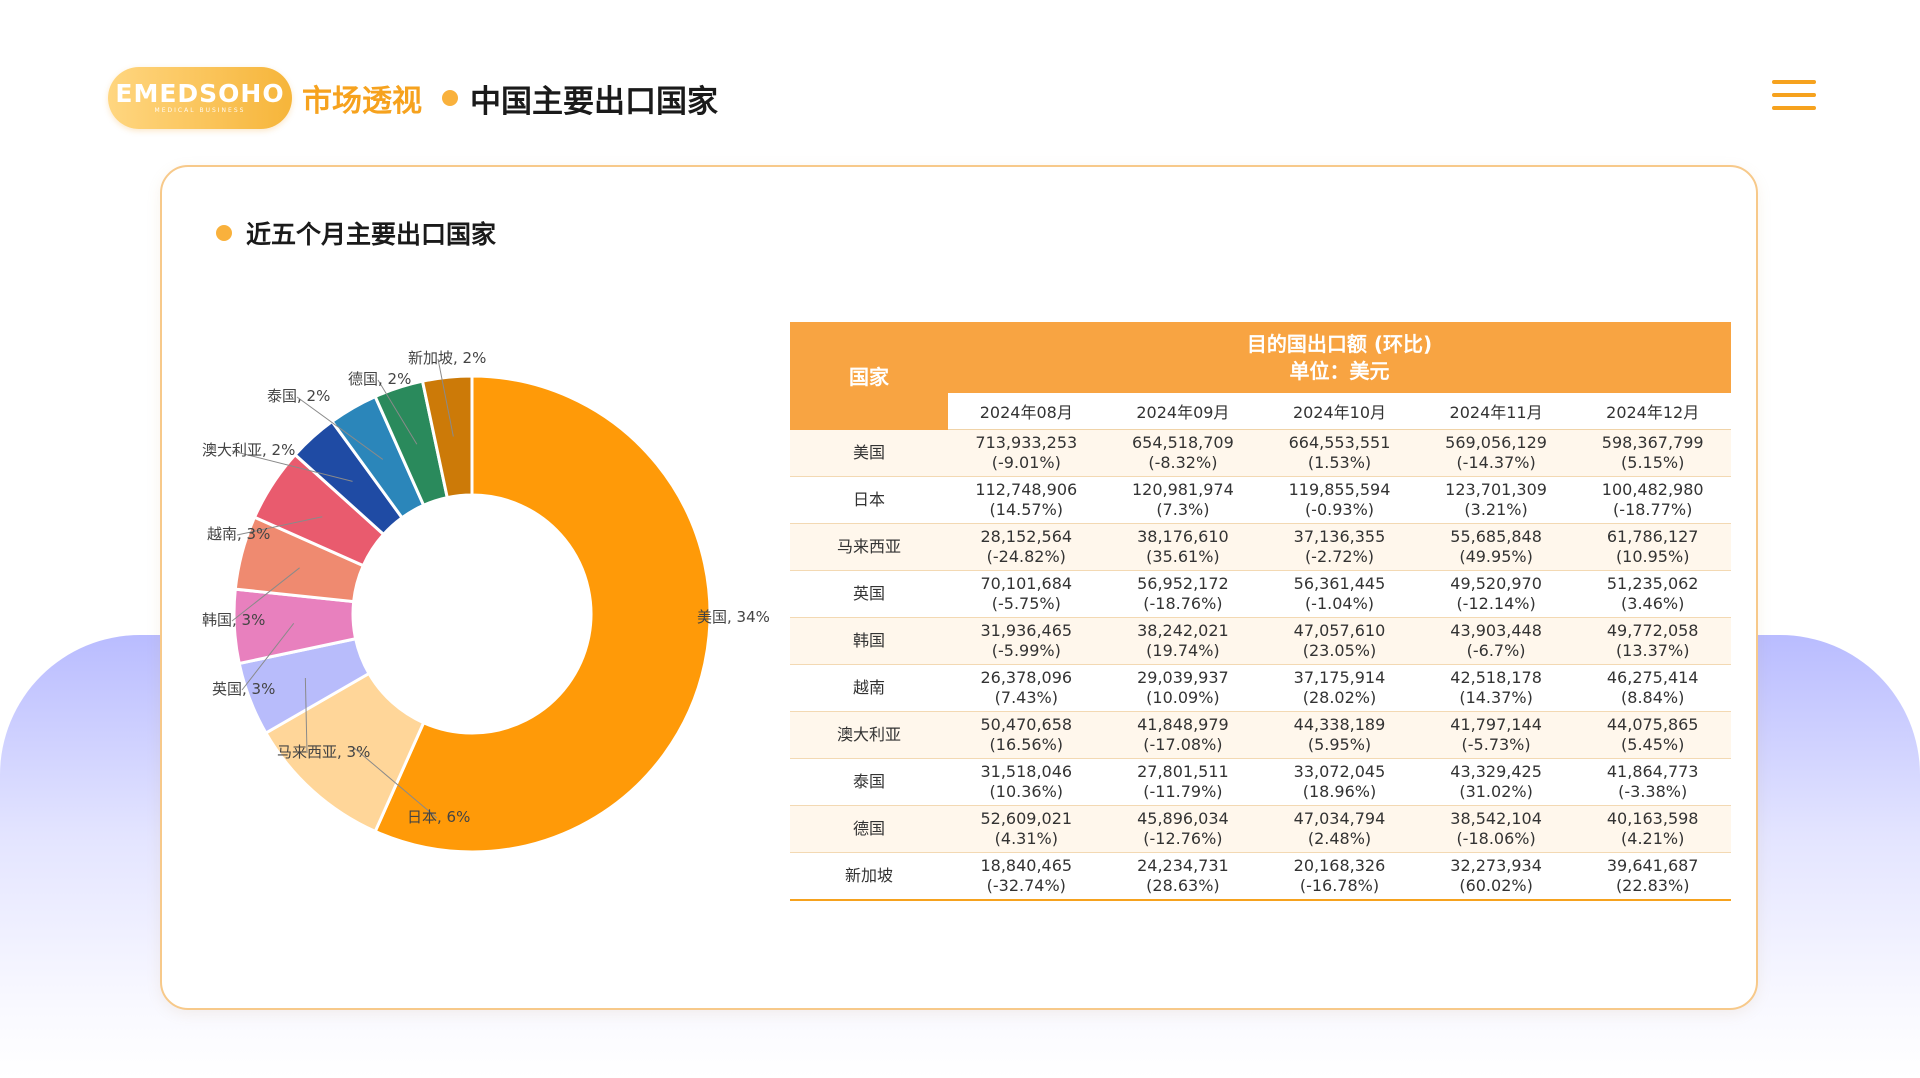 This screenshot has width=1920, height=1078. I want to click on mom-change: (10.09%), so click(1183, 697).